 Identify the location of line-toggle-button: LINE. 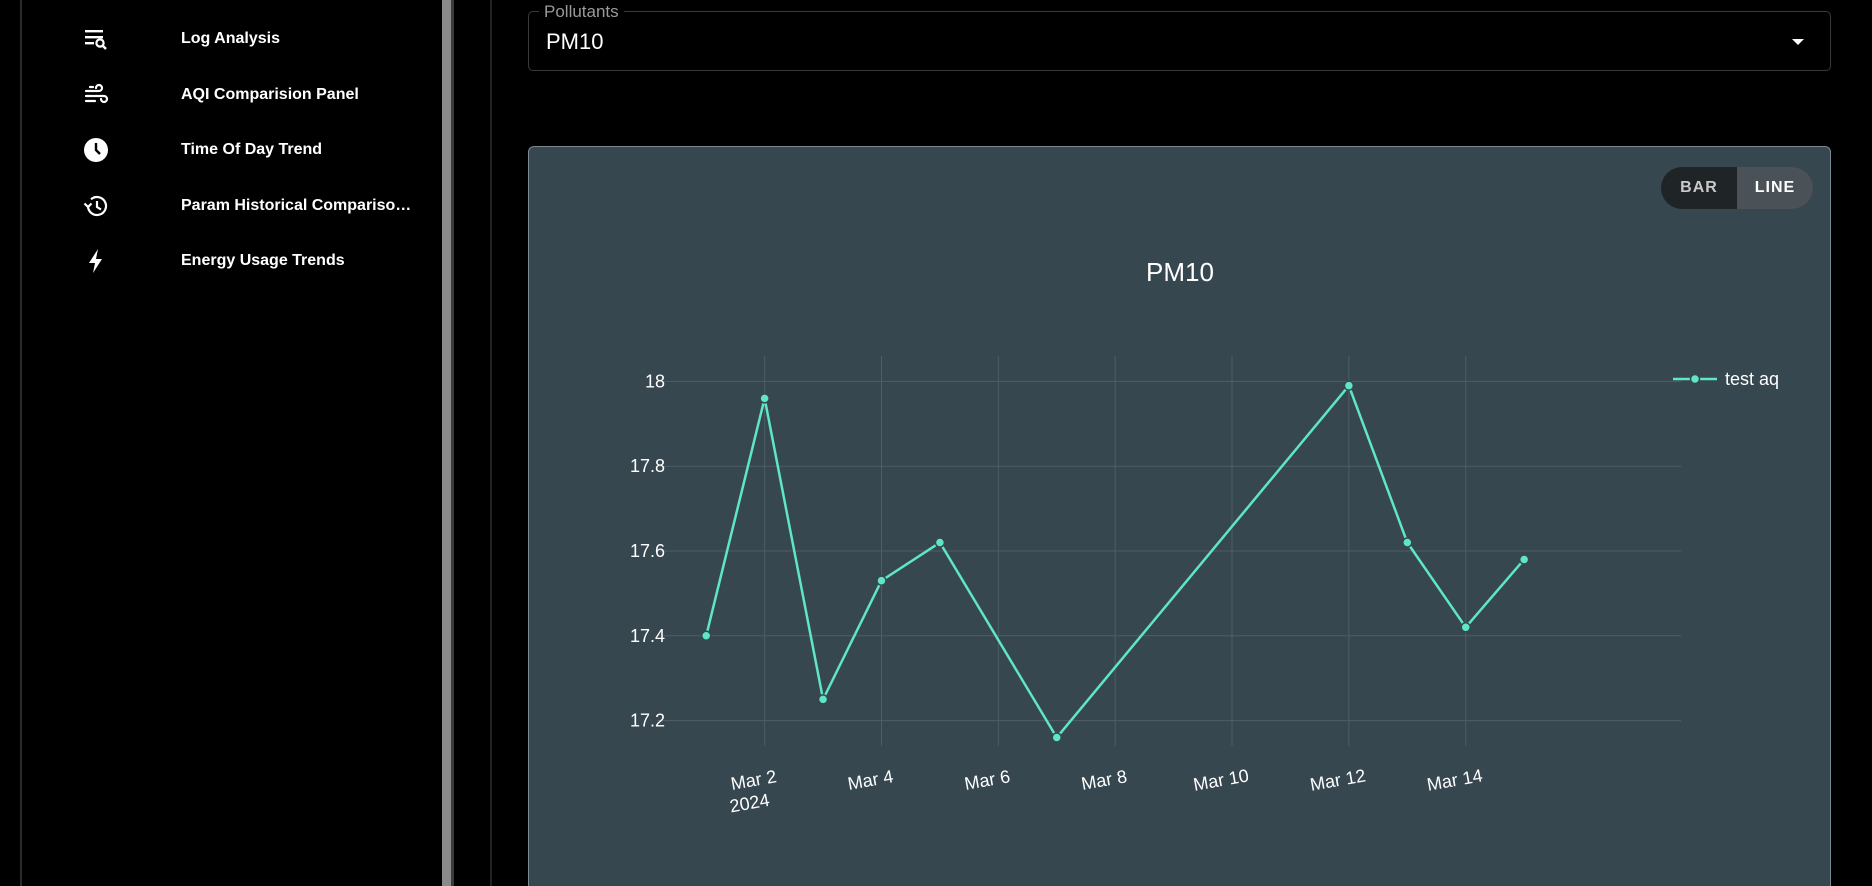
(1775, 188).